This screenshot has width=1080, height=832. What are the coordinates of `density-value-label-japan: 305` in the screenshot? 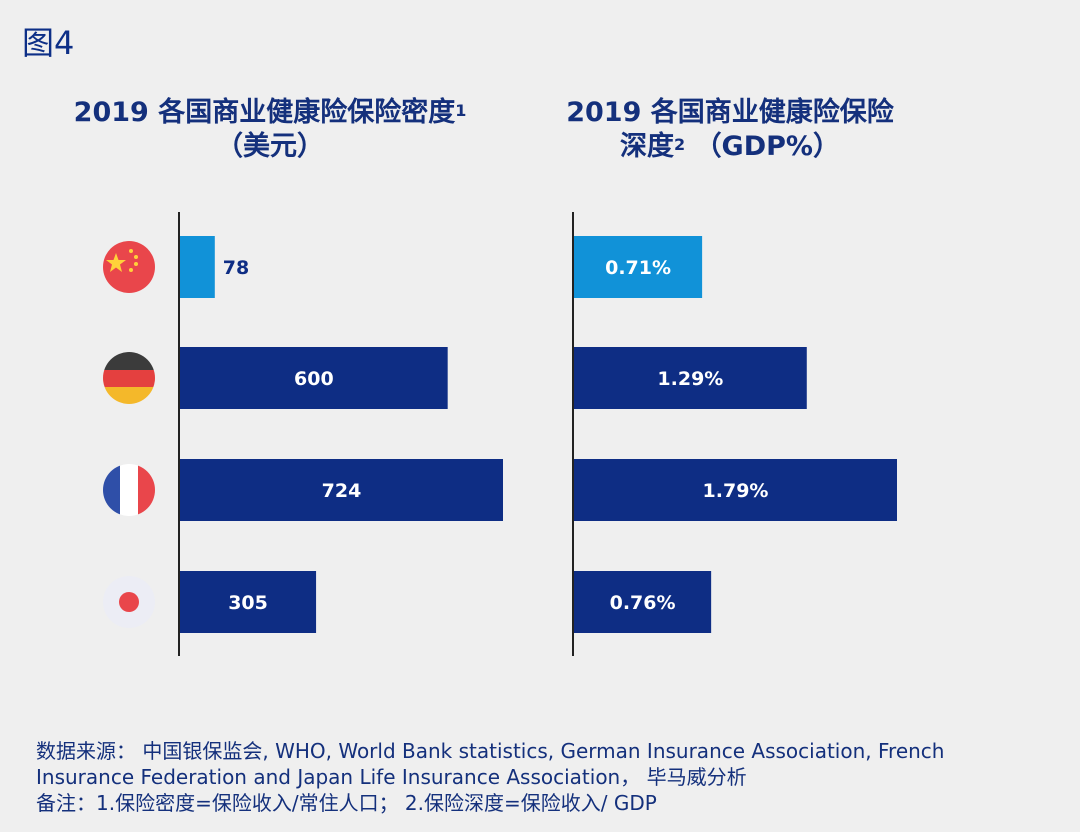 It's located at (248, 603).